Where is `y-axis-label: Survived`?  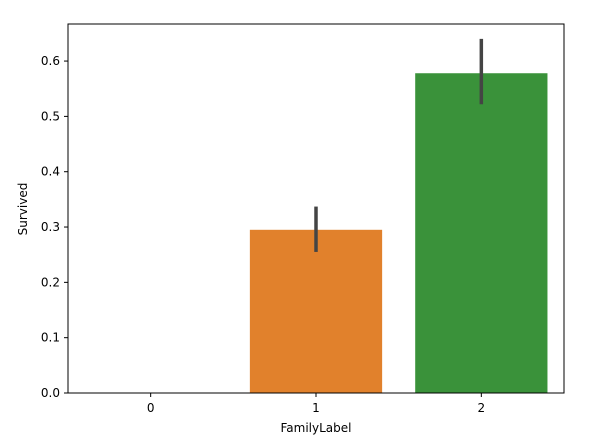 y-axis-label: Survived is located at coordinates (23, 209).